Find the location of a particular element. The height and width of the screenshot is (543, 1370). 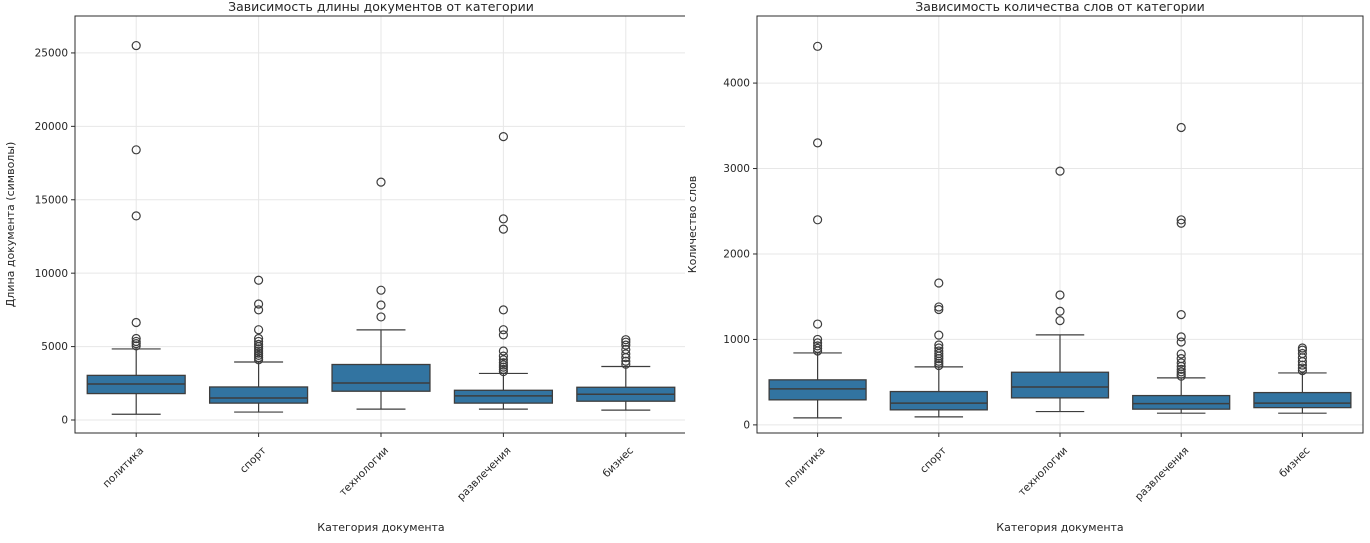

y-axis-label: Количество слов is located at coordinates (692, 224).